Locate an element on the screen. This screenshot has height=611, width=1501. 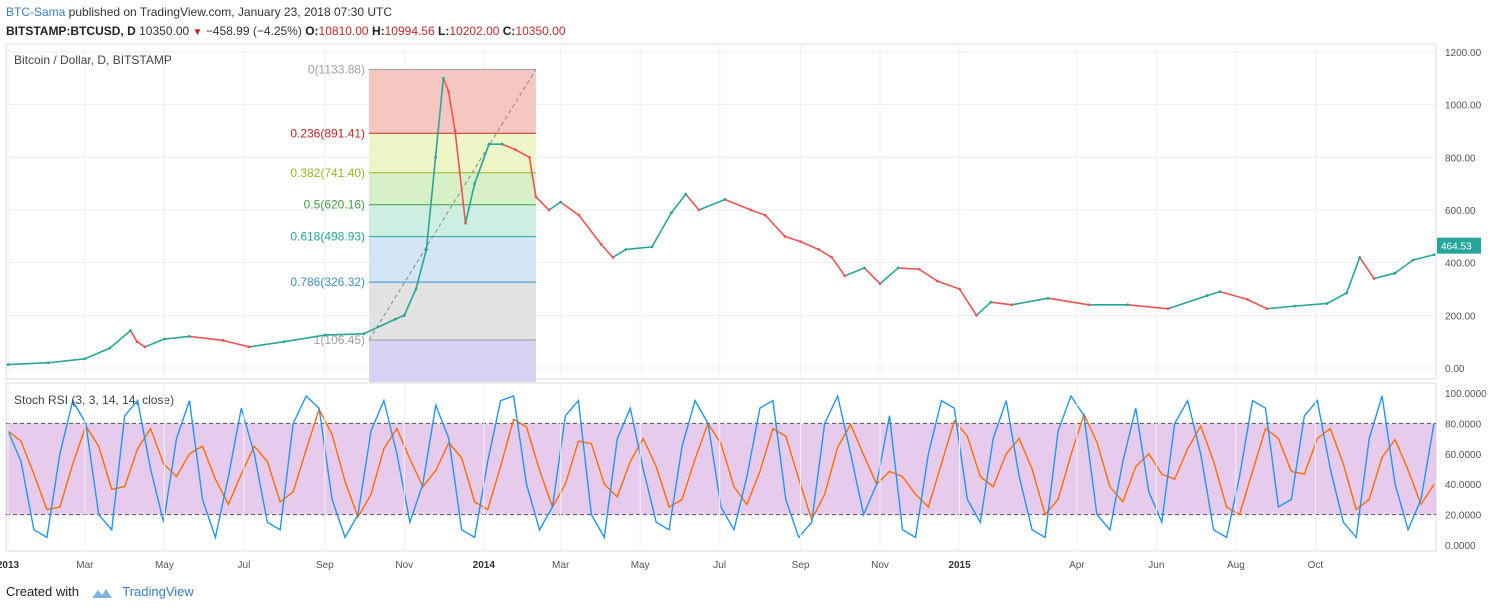
time-tick-label: Jun is located at coordinates (1156, 565).